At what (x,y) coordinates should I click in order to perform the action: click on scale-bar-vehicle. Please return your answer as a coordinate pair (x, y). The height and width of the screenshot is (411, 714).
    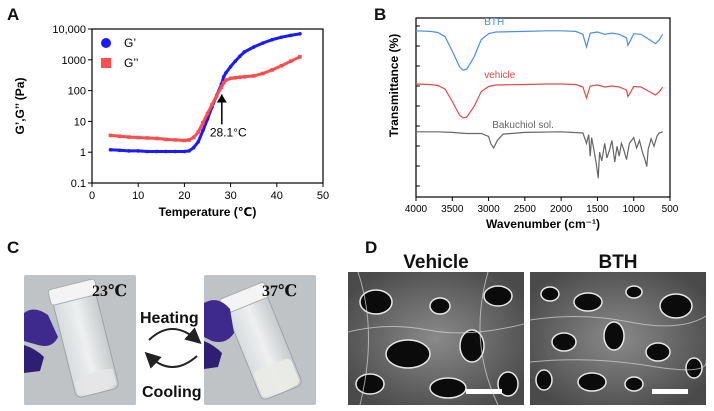
    Looking at the image, I should click on (484, 391).